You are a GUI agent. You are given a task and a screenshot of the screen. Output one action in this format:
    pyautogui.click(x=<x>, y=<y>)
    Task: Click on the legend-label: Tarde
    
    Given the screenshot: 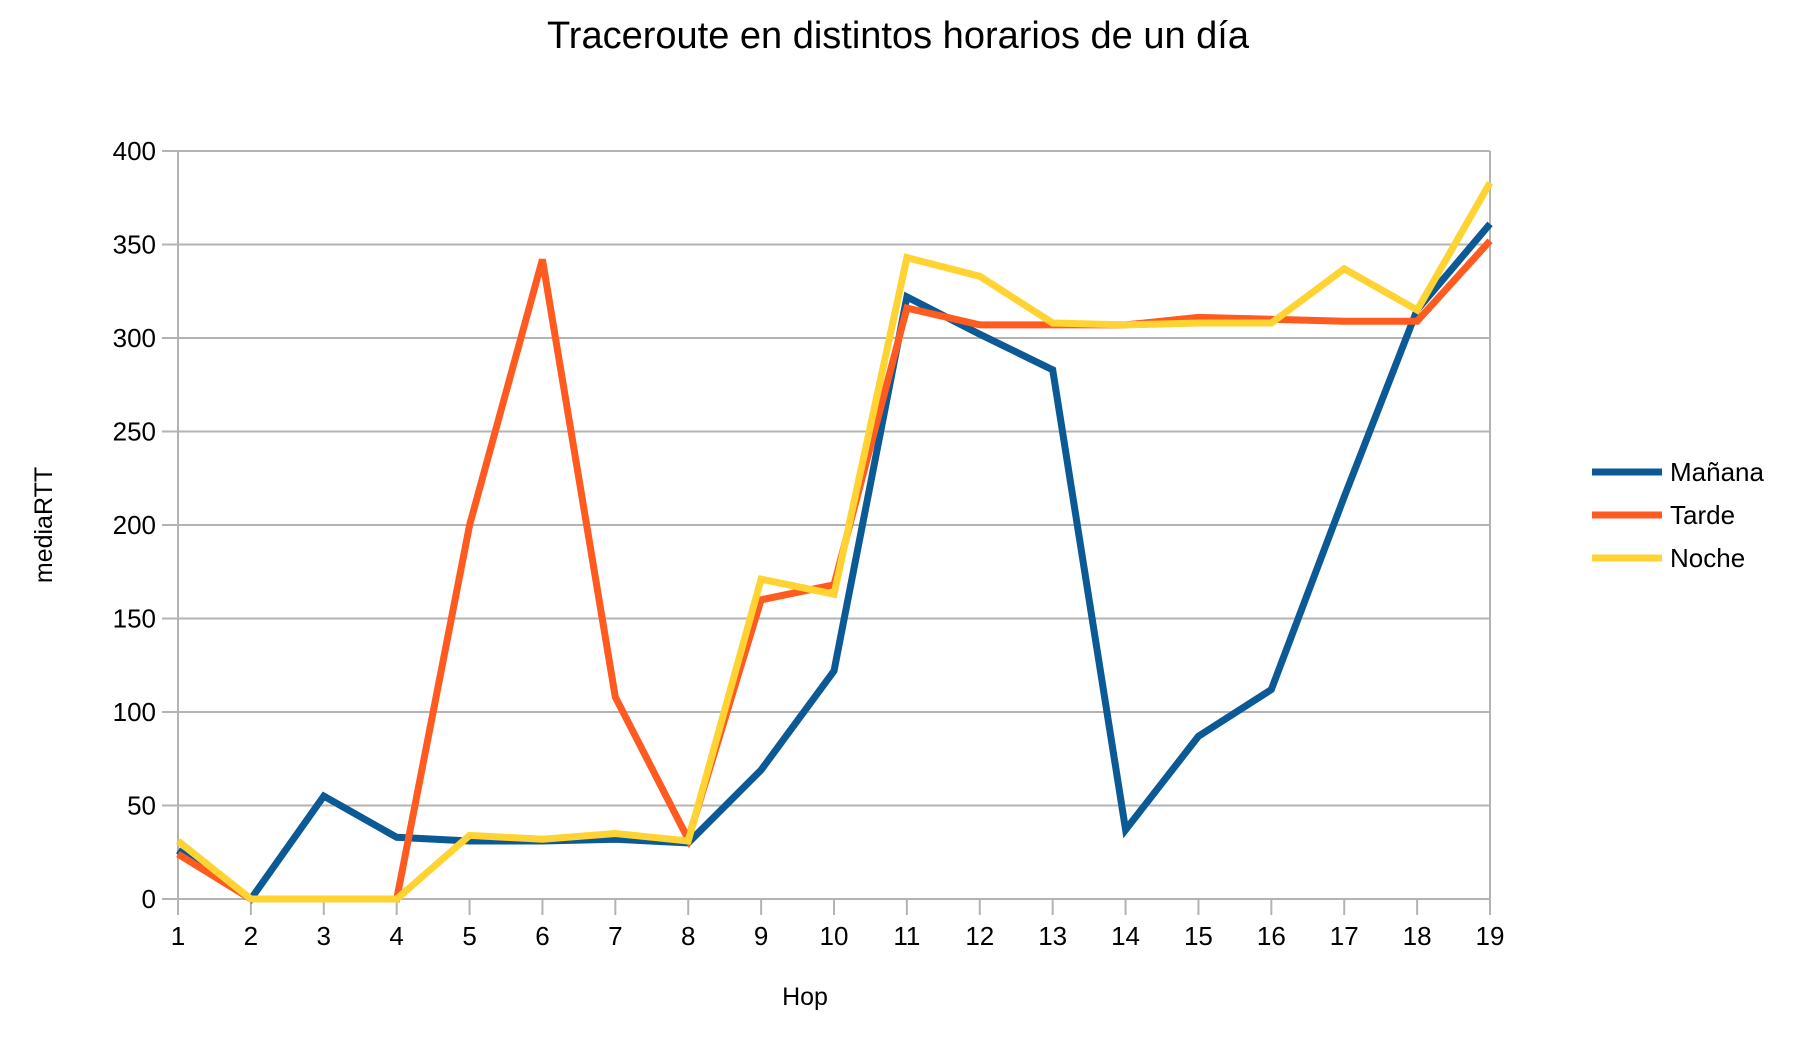 What is the action you would take?
    pyautogui.click(x=1702, y=515)
    